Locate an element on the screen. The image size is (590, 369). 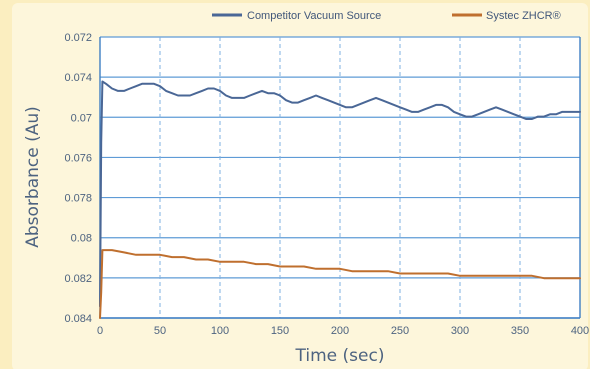
y-tick-label: 0.078 is located at coordinates (78, 199).